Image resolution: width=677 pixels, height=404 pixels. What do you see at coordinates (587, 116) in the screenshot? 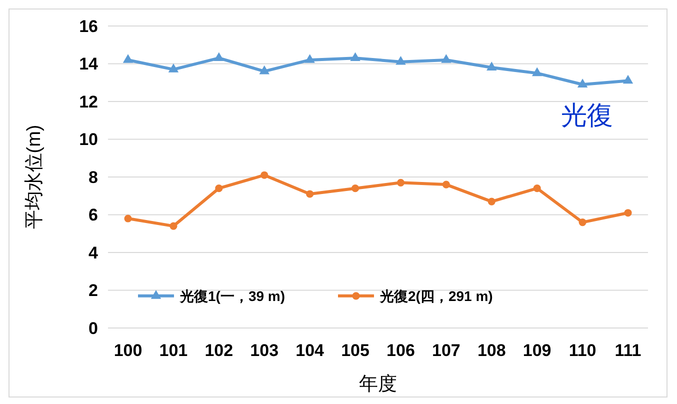
I see `annotation: 光復` at bounding box center [587, 116].